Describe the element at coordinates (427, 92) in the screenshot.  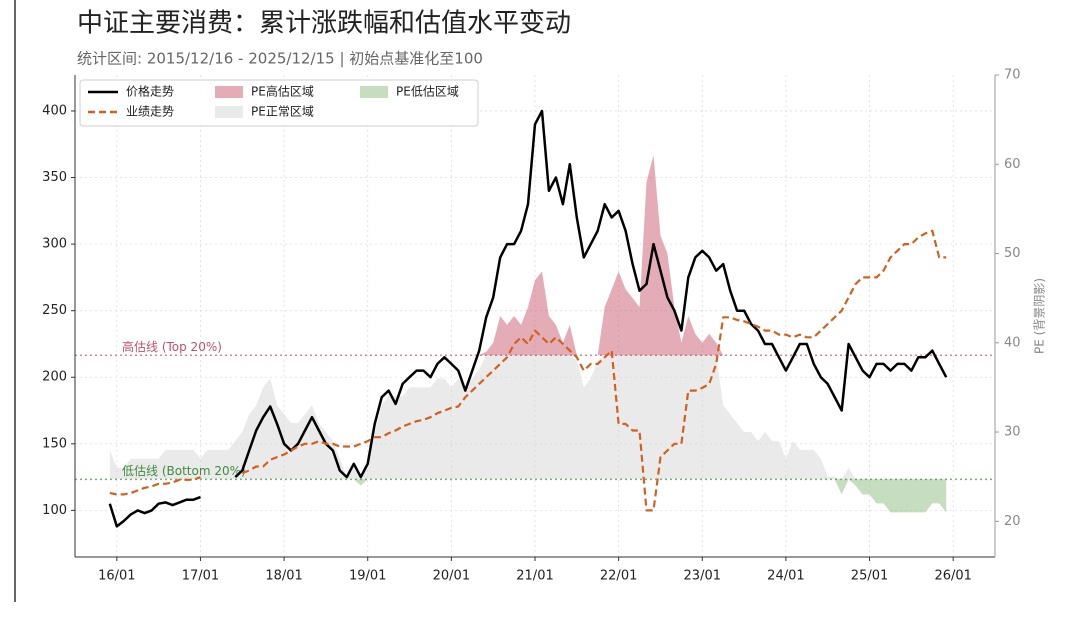
I see `legend-label: PE低估区域` at that location.